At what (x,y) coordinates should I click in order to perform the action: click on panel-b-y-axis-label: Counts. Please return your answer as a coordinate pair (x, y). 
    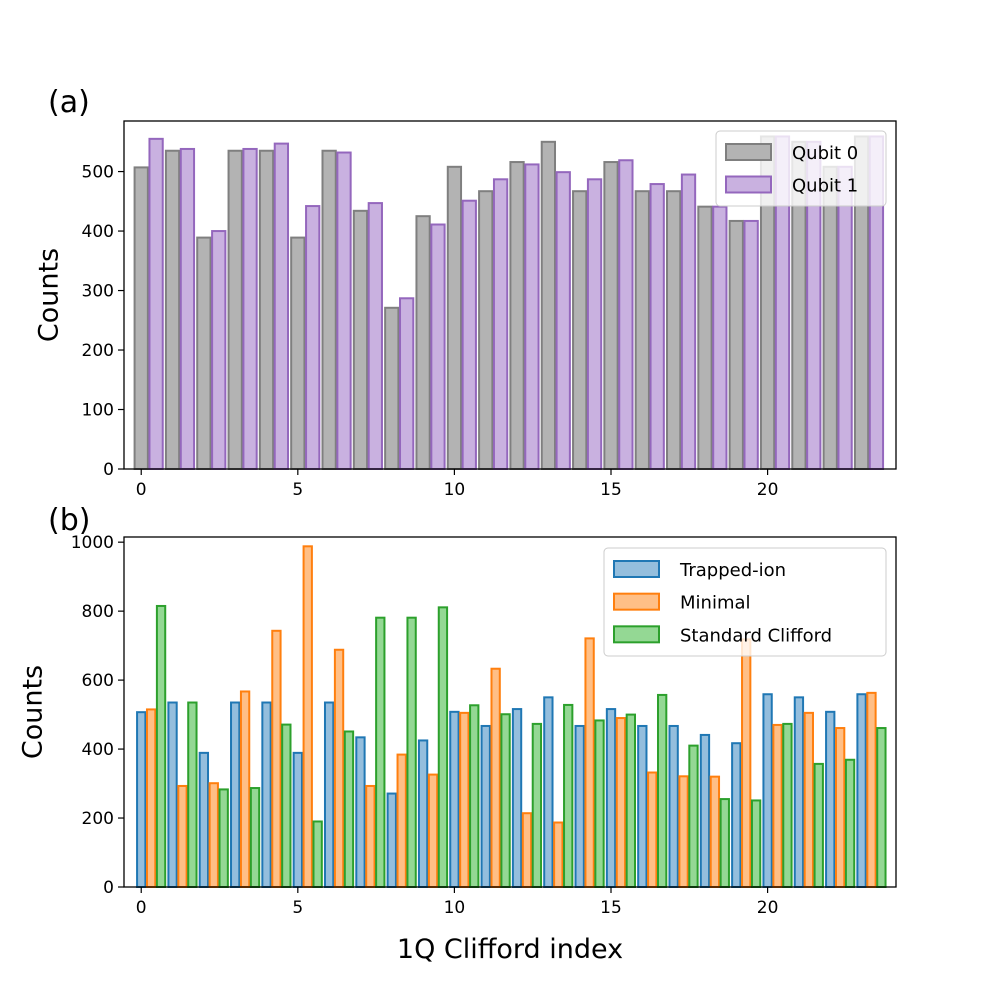
    Looking at the image, I should click on (32, 712).